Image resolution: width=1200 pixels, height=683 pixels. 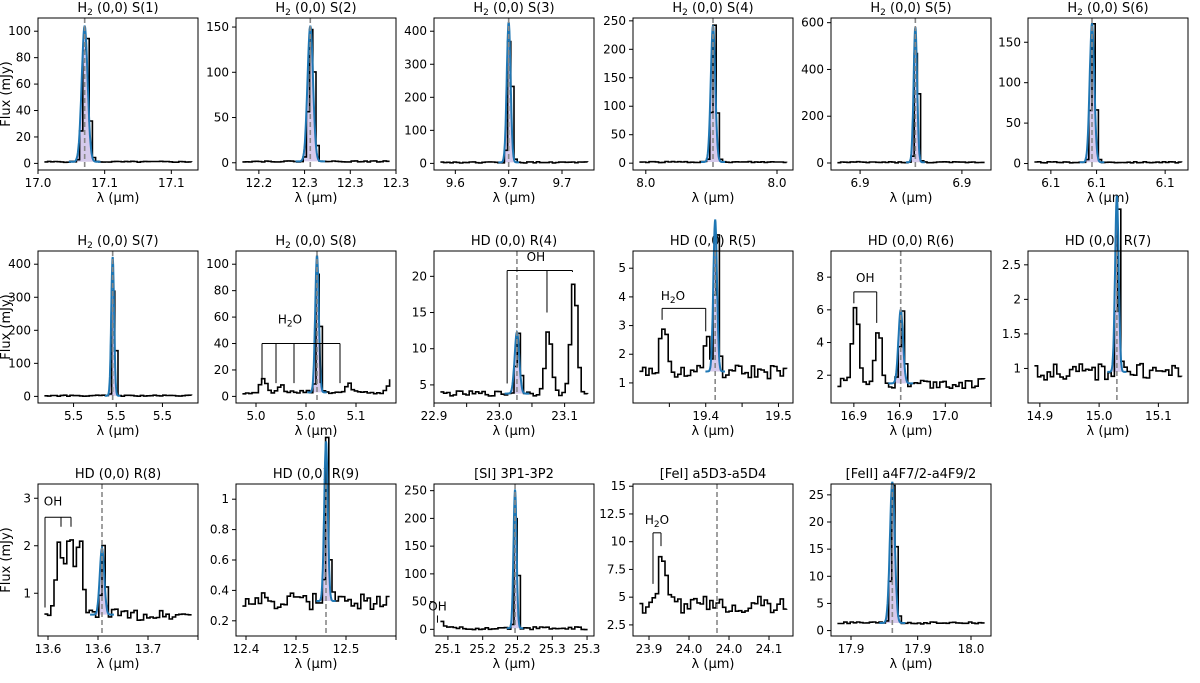 What do you see at coordinates (219, 621) in the screenshot?
I see `y-tick-label: 0.2` at bounding box center [219, 621].